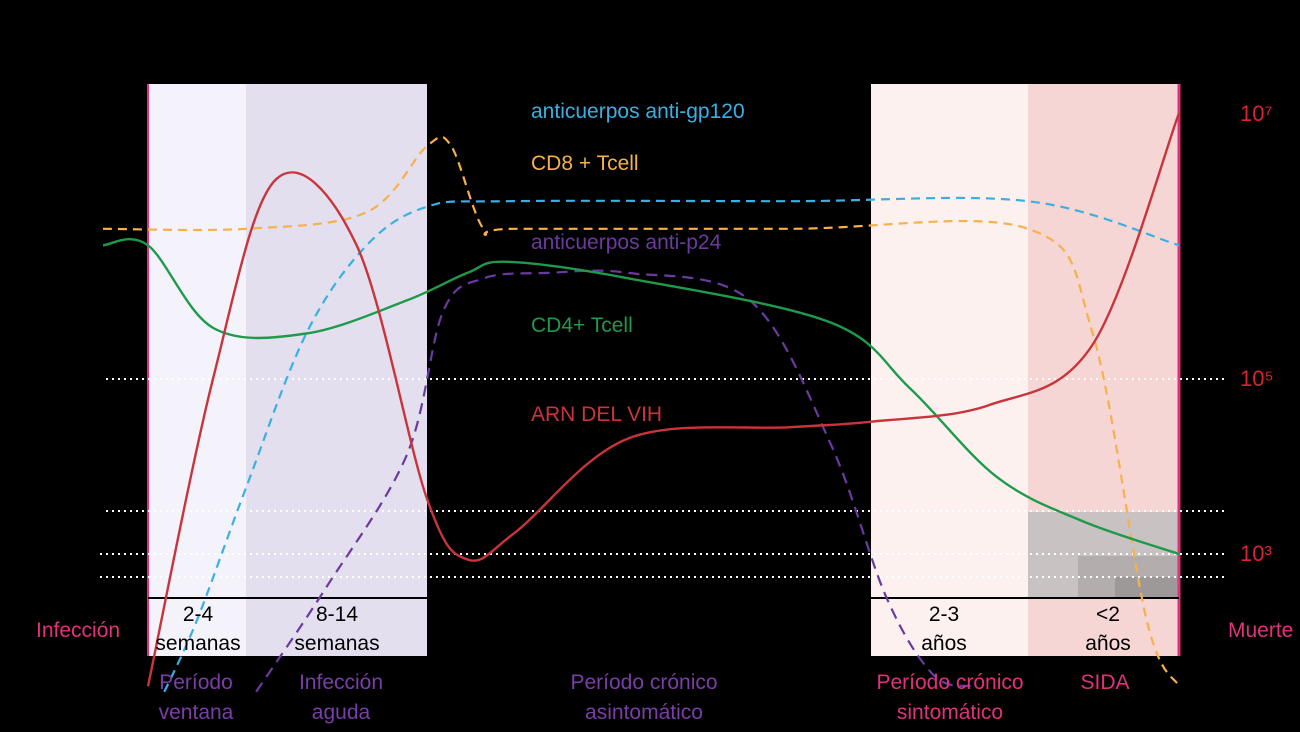  Describe the element at coordinates (1104, 682) in the screenshot. I see `phase-label: SIDA` at that location.